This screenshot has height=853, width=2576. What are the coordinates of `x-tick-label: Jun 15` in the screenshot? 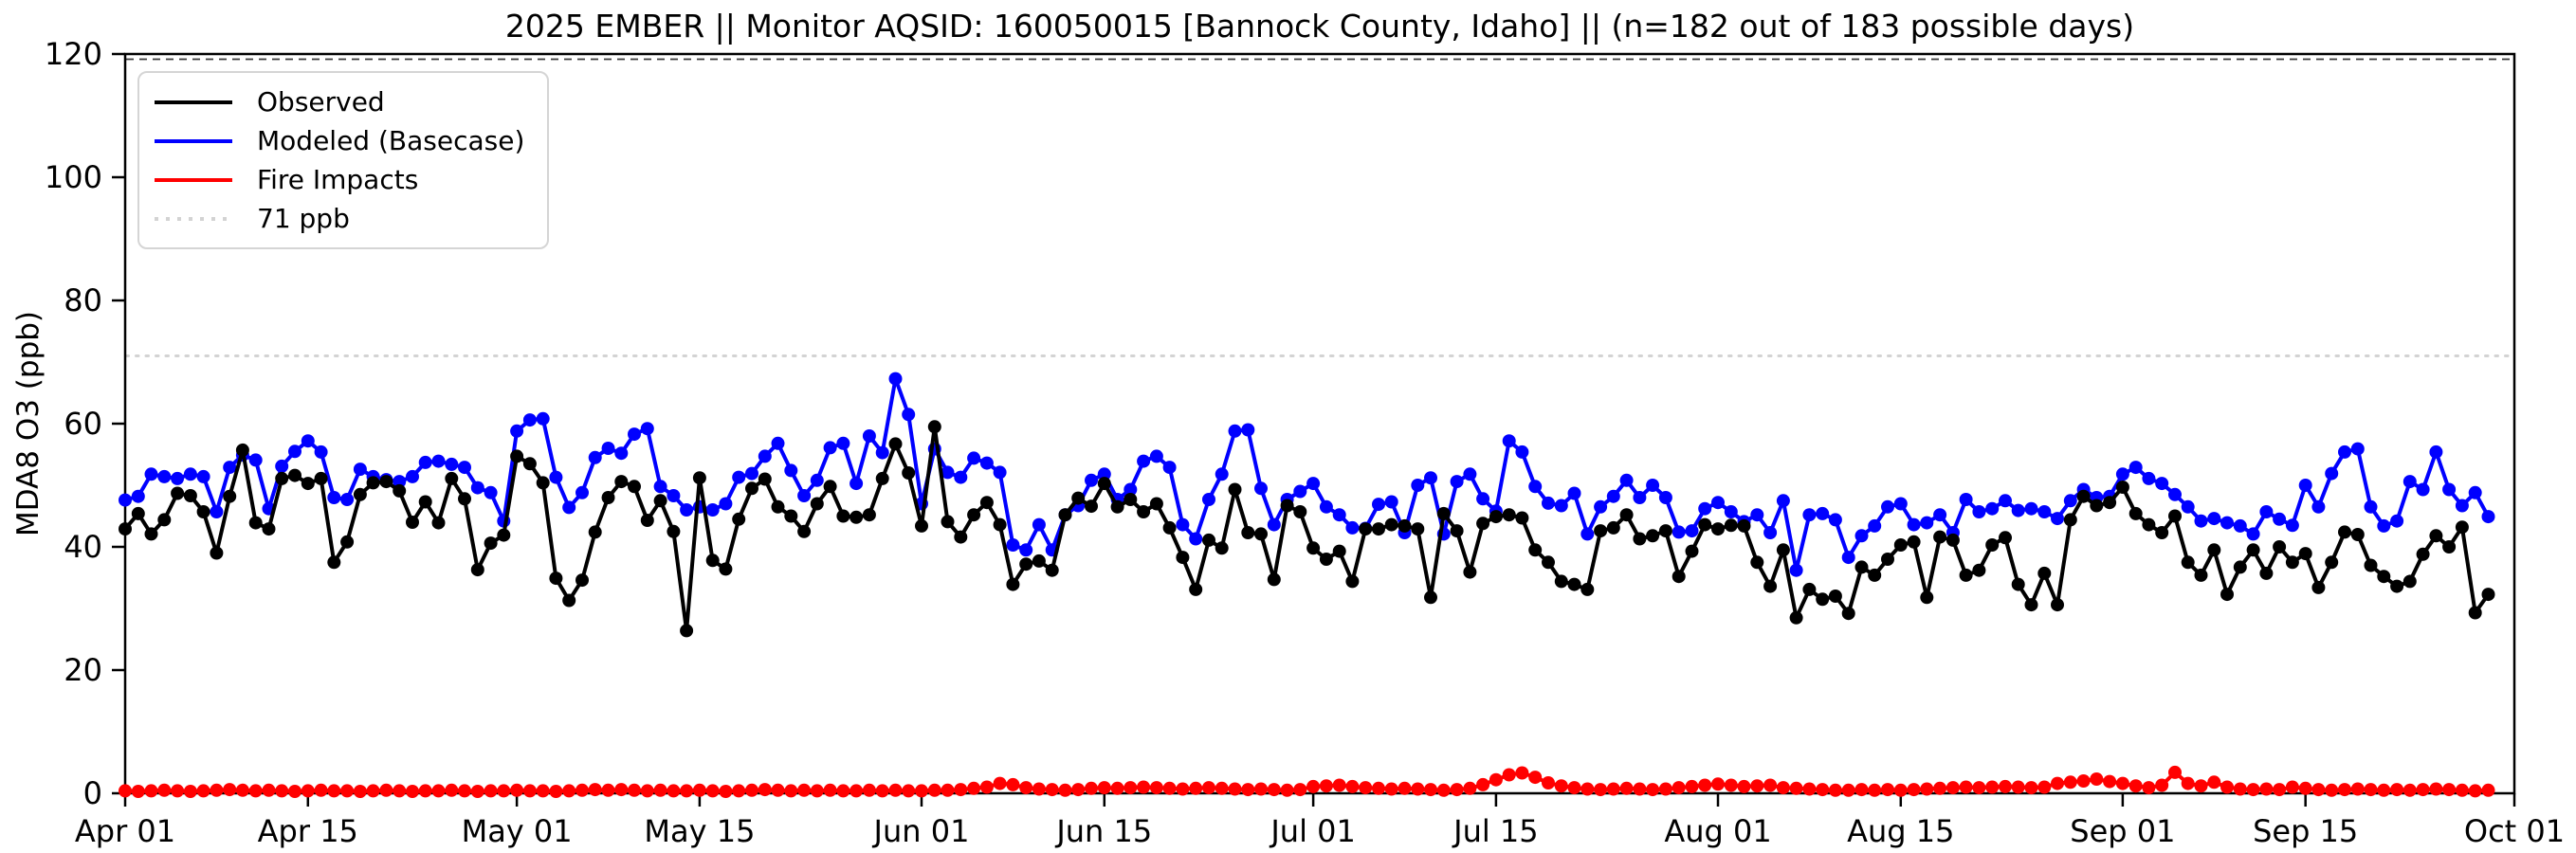 It's located at (1103, 831).